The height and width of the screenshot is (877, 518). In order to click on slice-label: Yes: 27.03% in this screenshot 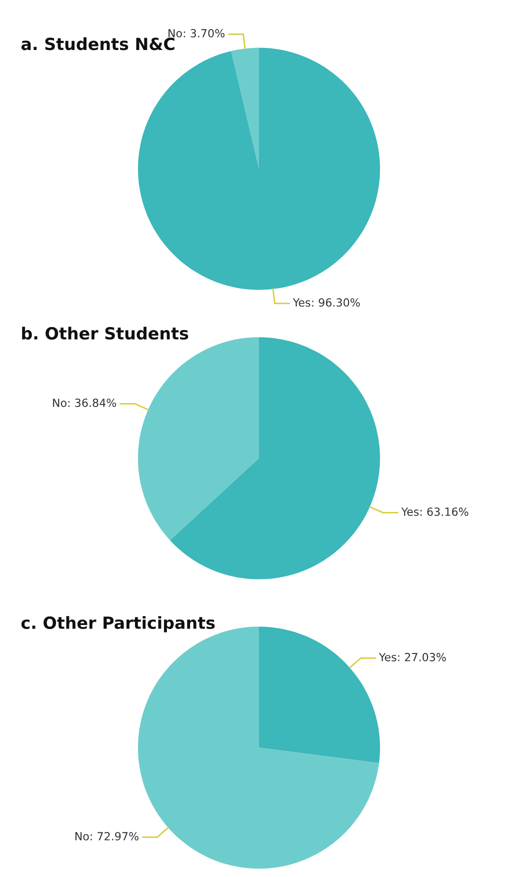, I will do `click(412, 657)`.